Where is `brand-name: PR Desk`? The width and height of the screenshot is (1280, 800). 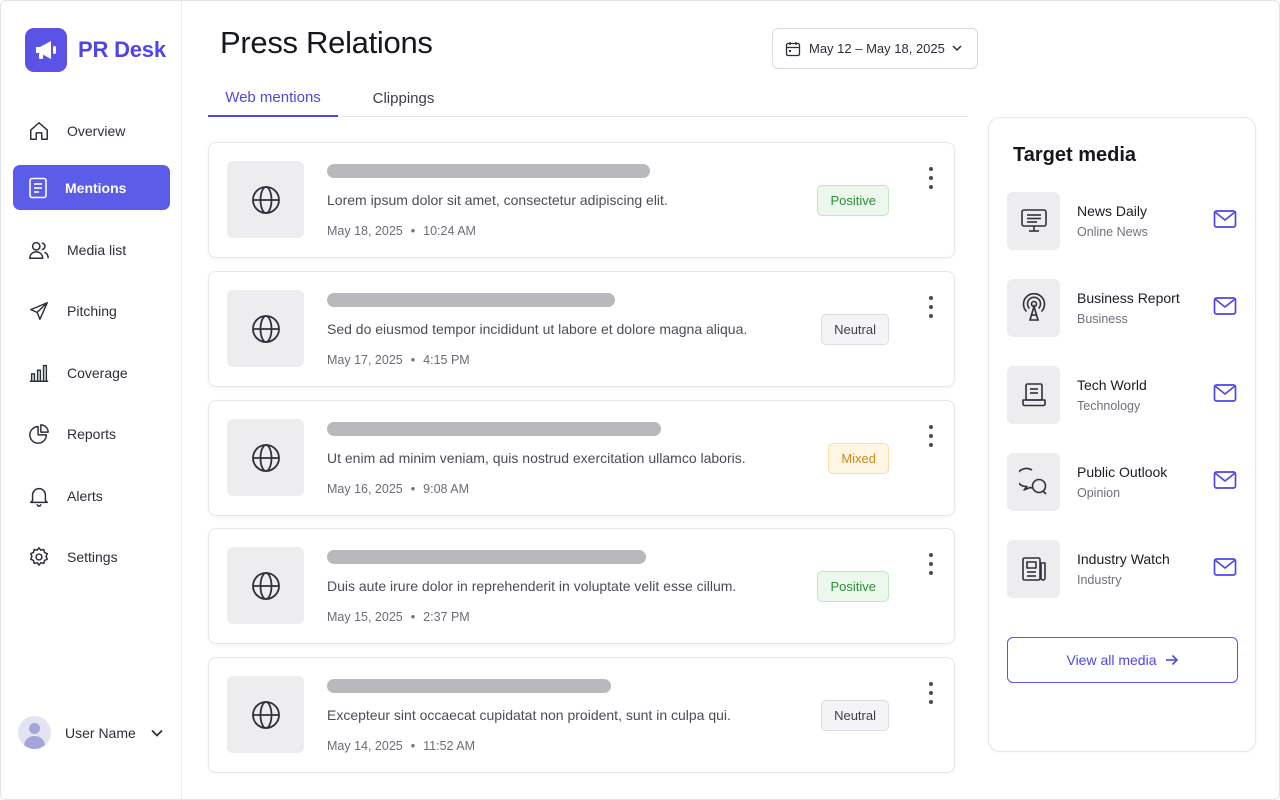 brand-name: PR Desk is located at coordinates (122, 49).